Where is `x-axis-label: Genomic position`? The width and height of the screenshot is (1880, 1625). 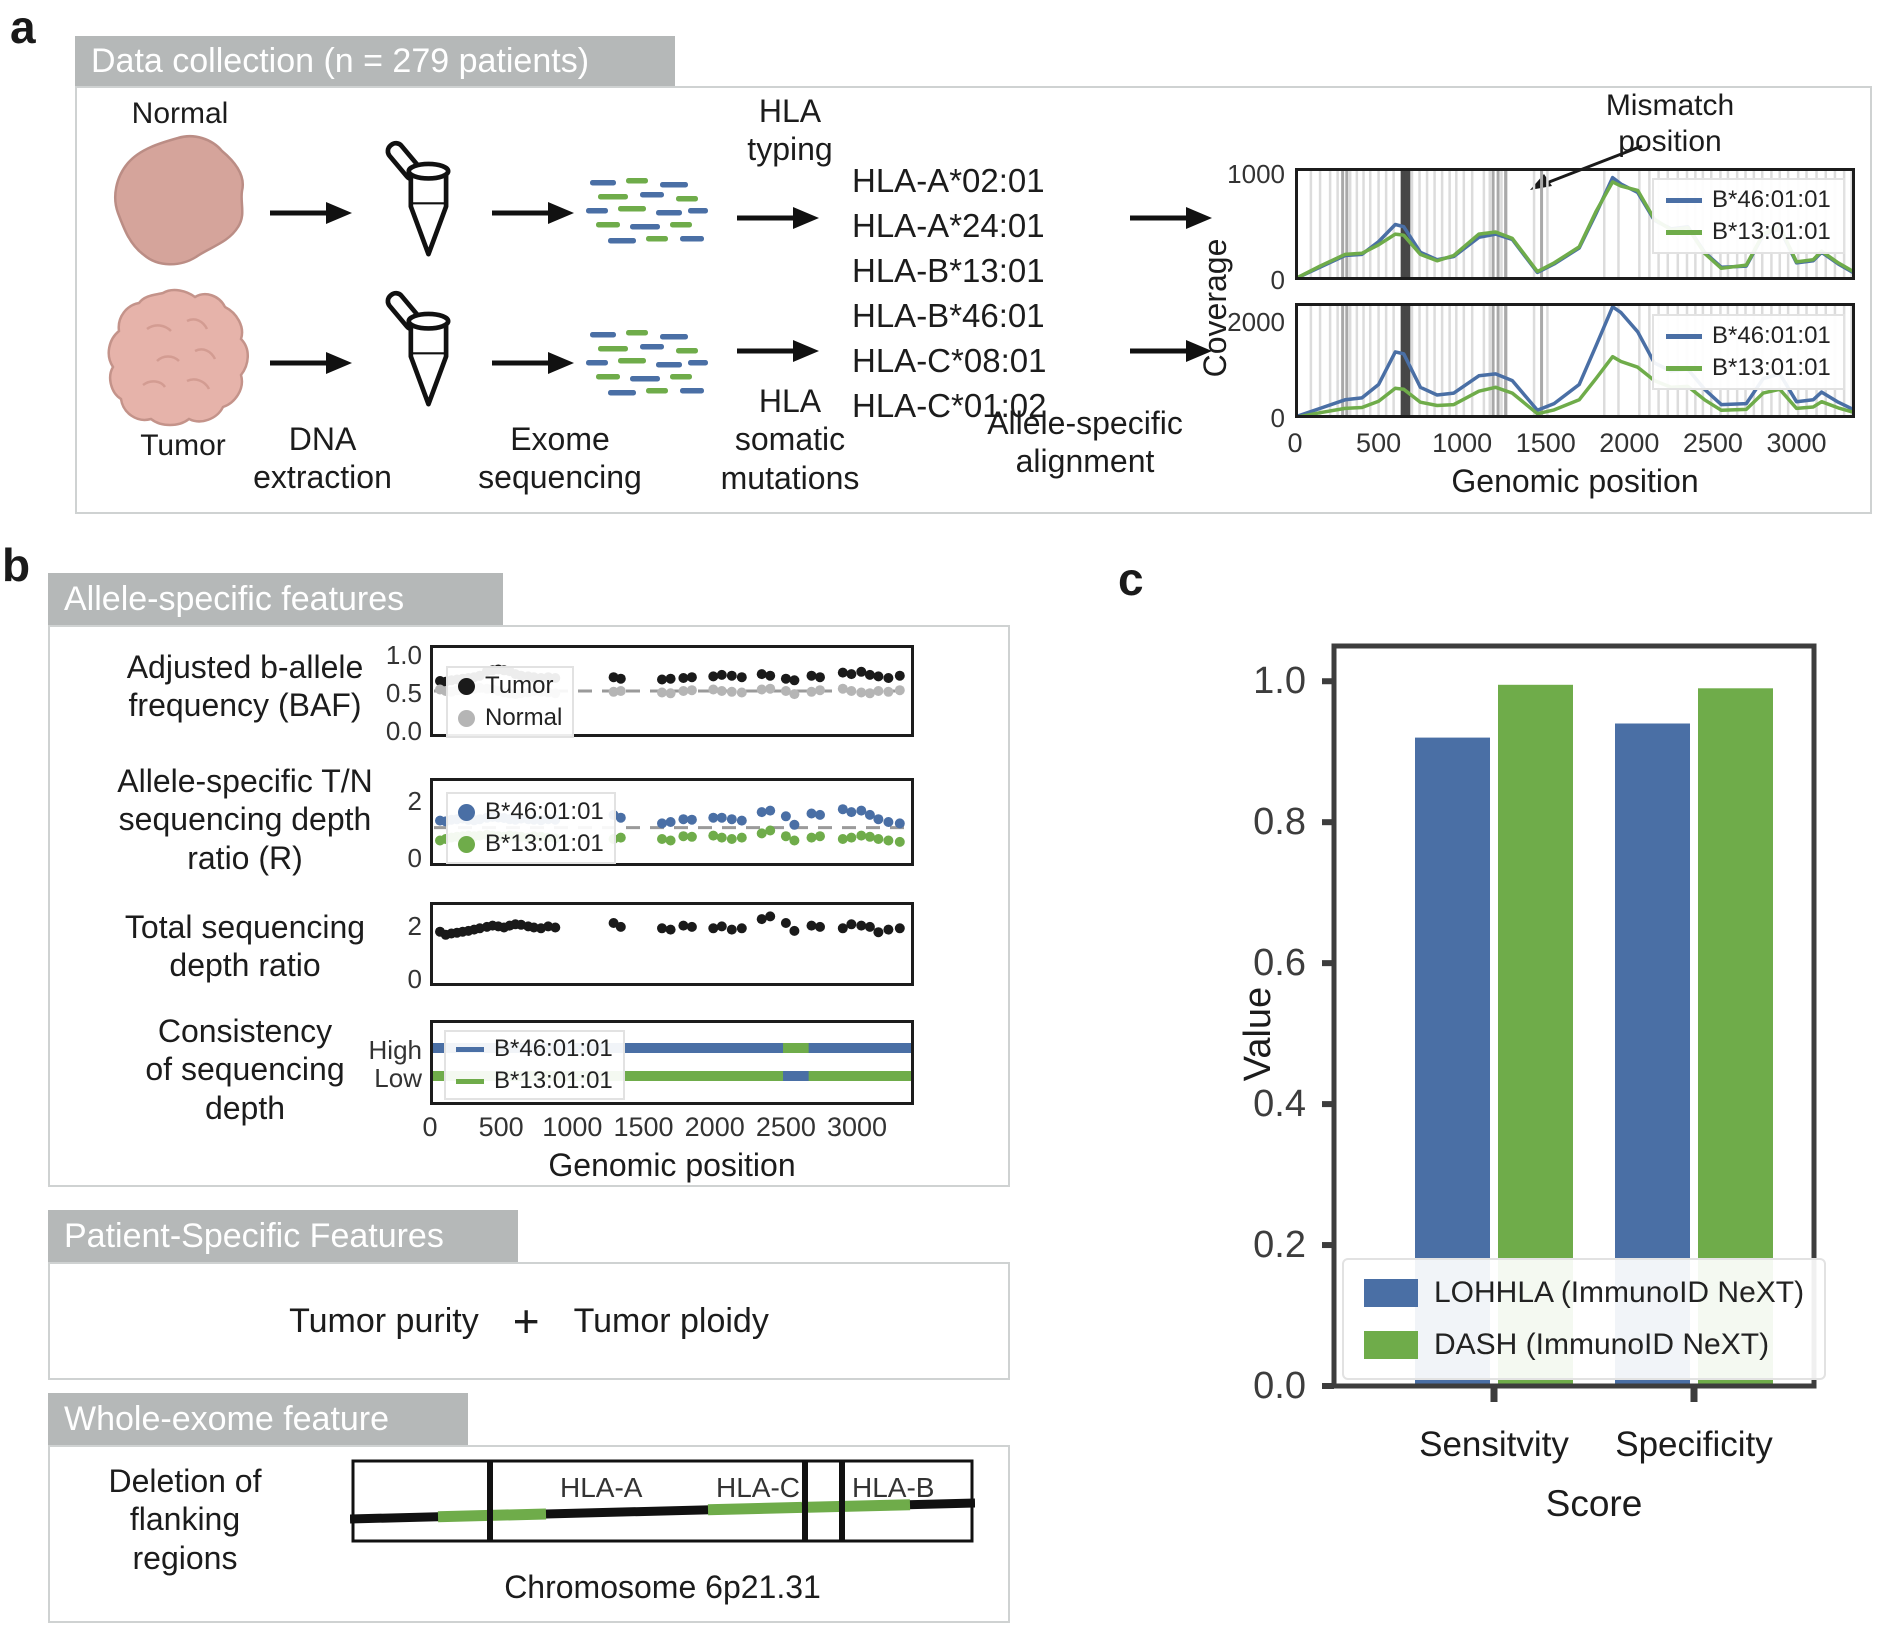
x-axis-label: Genomic position is located at coordinates (672, 1165).